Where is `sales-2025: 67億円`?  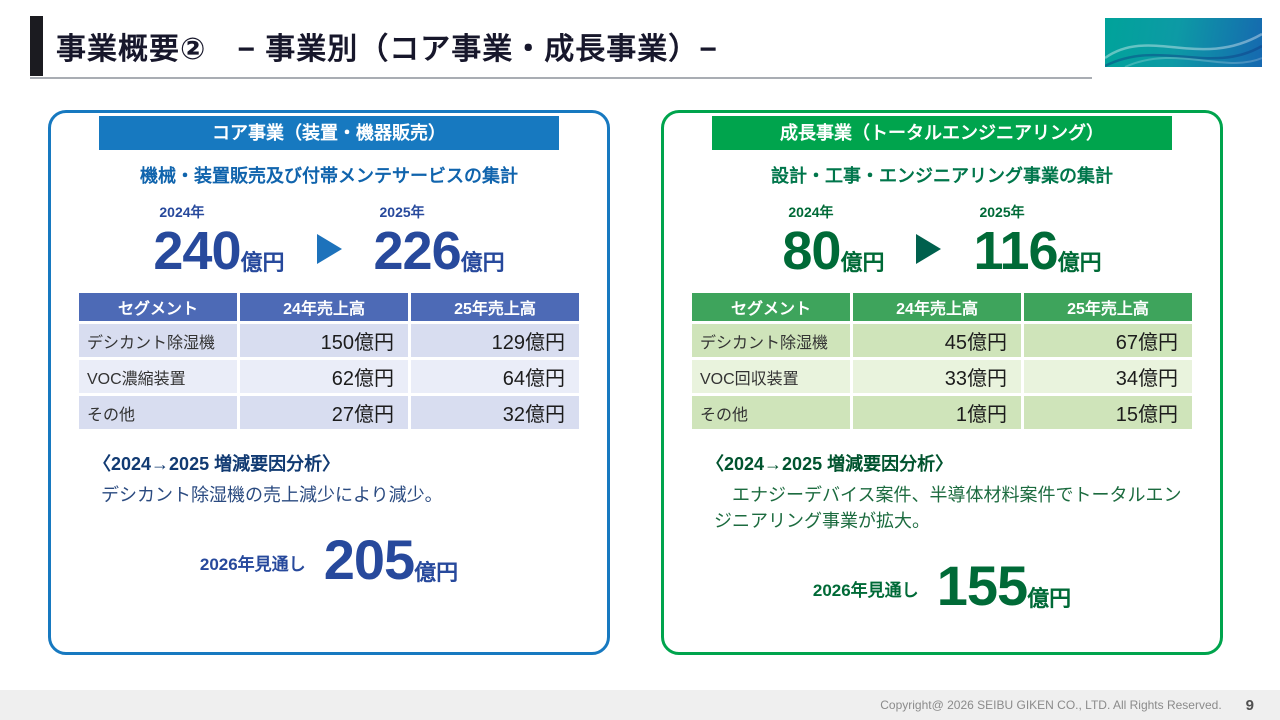 sales-2025: 67億円 is located at coordinates (1108, 340).